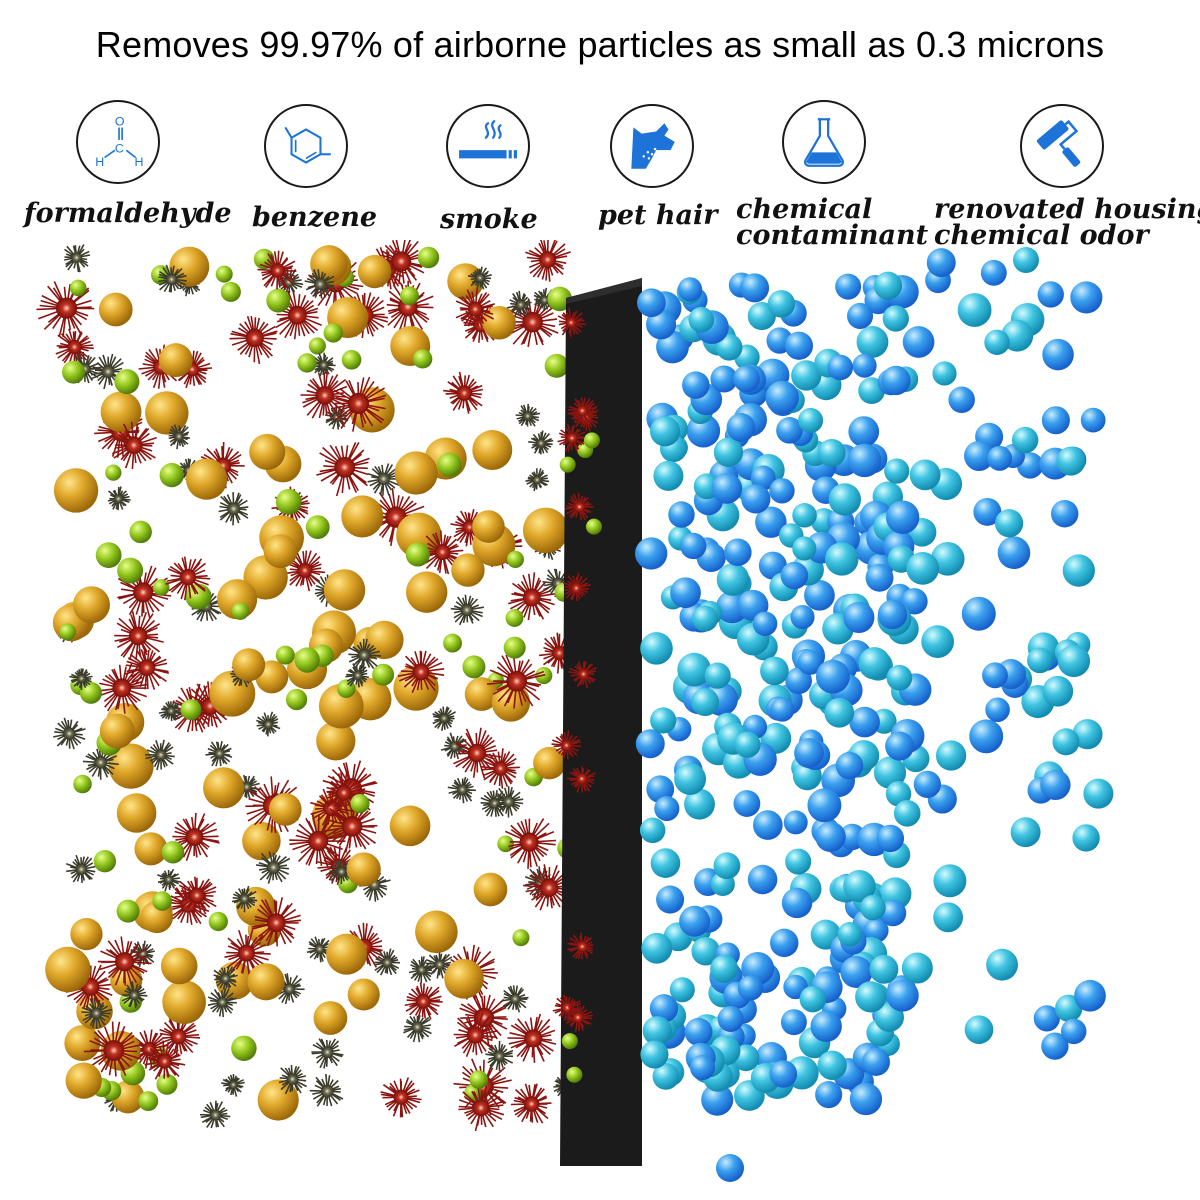  I want to click on smoke-icon, so click(488, 146).